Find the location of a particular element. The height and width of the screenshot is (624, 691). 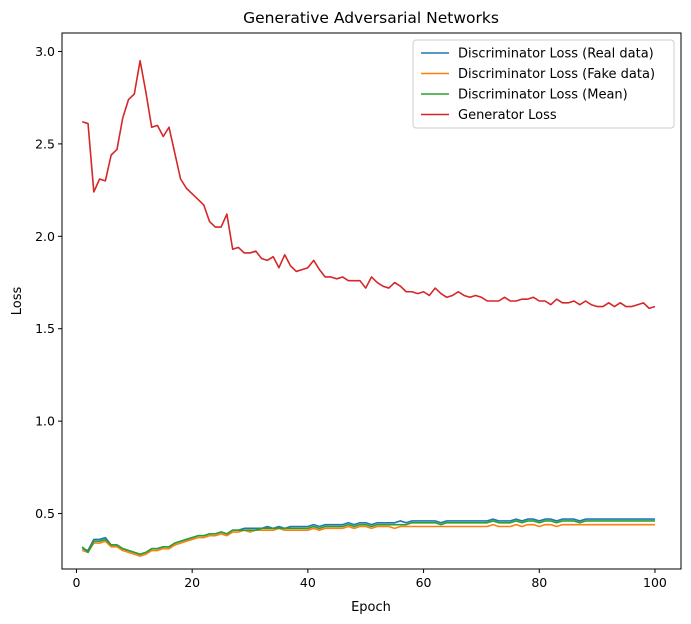

x-tick-label: 60 is located at coordinates (424, 582).